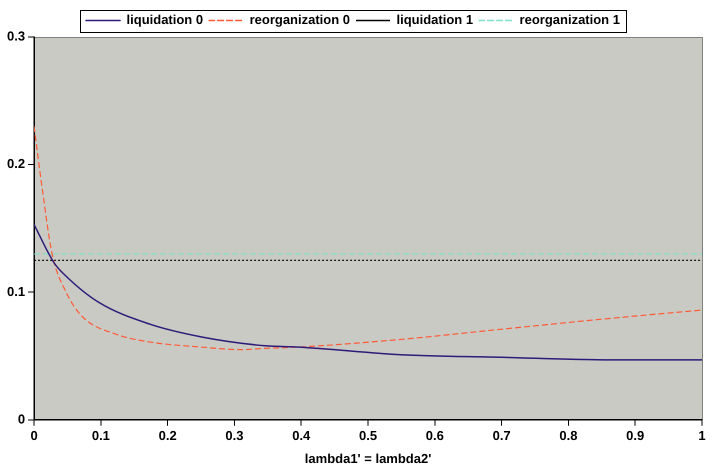 The width and height of the screenshot is (712, 475). What do you see at coordinates (635, 436) in the screenshot?
I see `x-tick-label: 0.9` at bounding box center [635, 436].